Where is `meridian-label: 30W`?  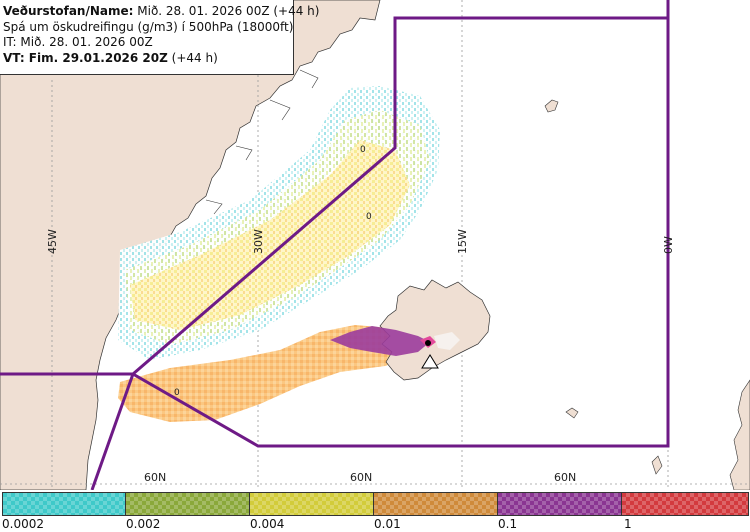 meridian-label: 30W is located at coordinates (258, 241).